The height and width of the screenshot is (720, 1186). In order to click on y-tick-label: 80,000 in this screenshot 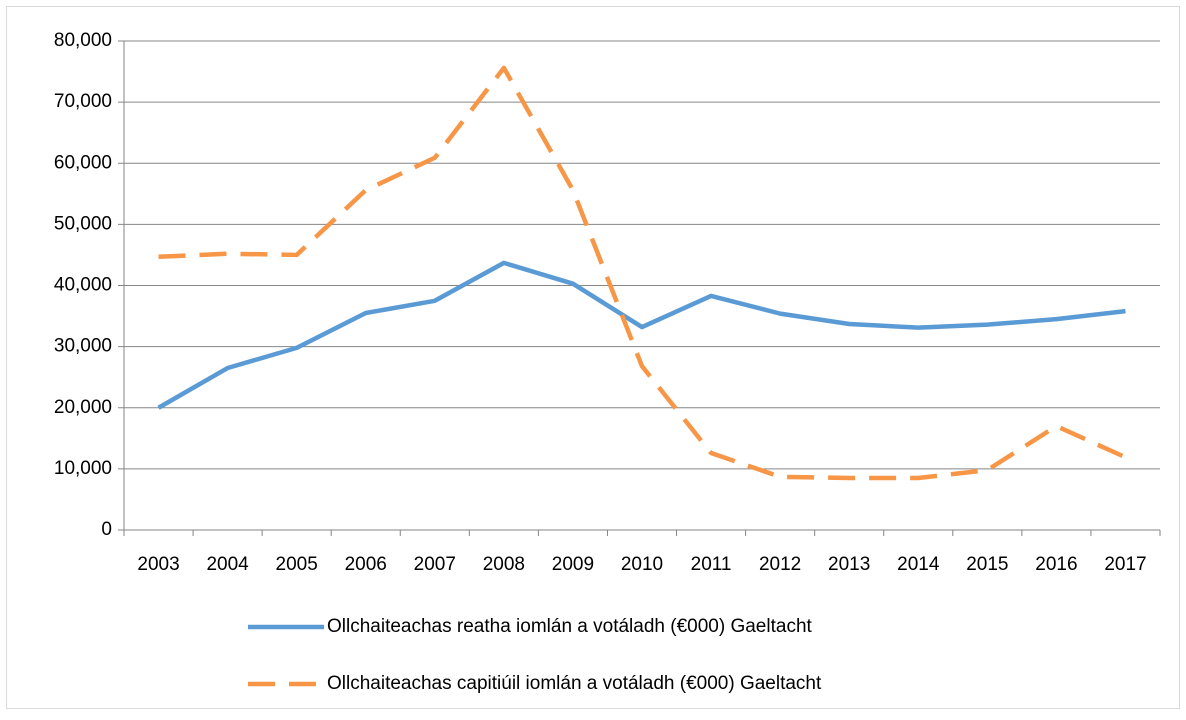, I will do `click(83, 40)`.